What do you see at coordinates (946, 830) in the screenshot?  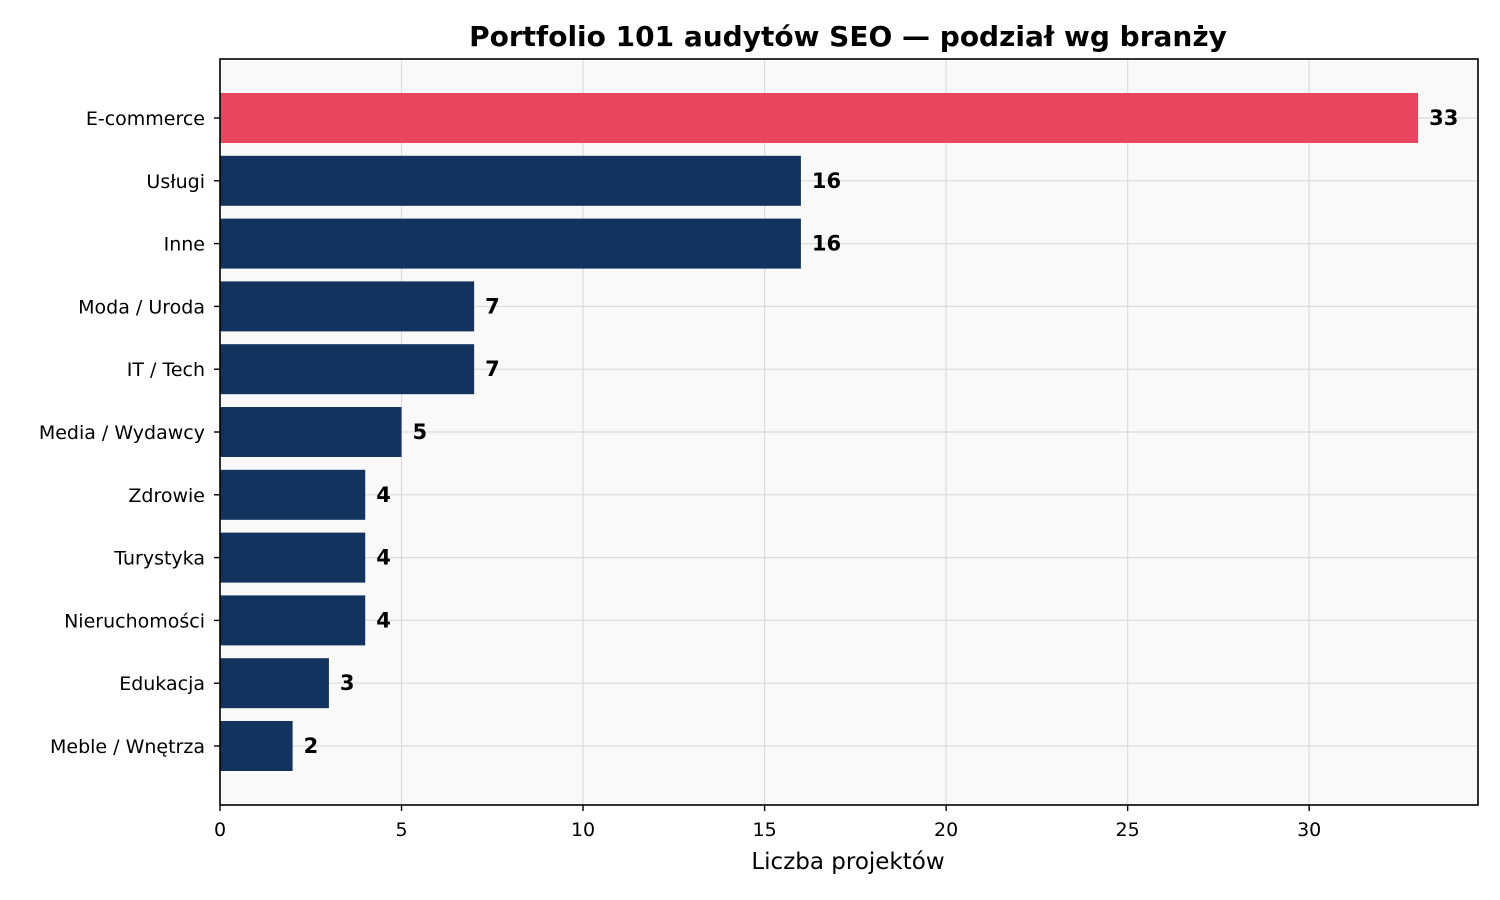 I see `x-tick-label: 20` at bounding box center [946, 830].